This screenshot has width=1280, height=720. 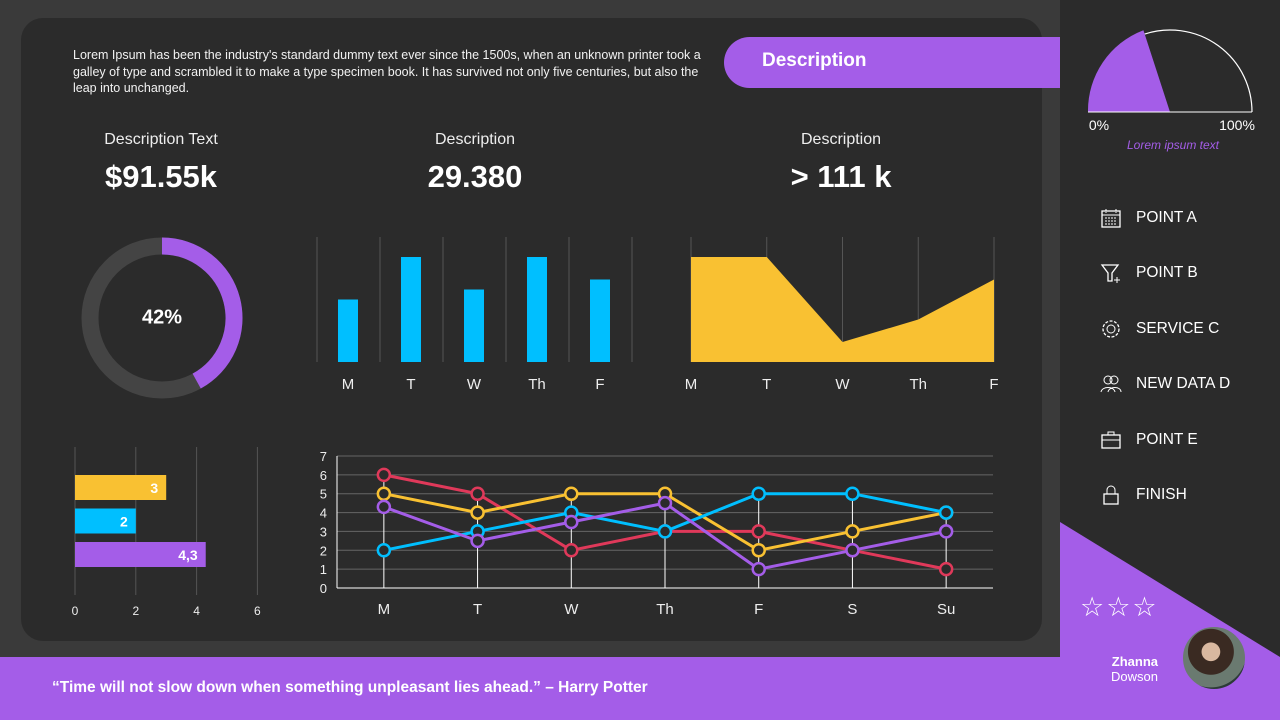 What do you see at coordinates (475, 176) in the screenshot?
I see `kpi-value: 29.380` at bounding box center [475, 176].